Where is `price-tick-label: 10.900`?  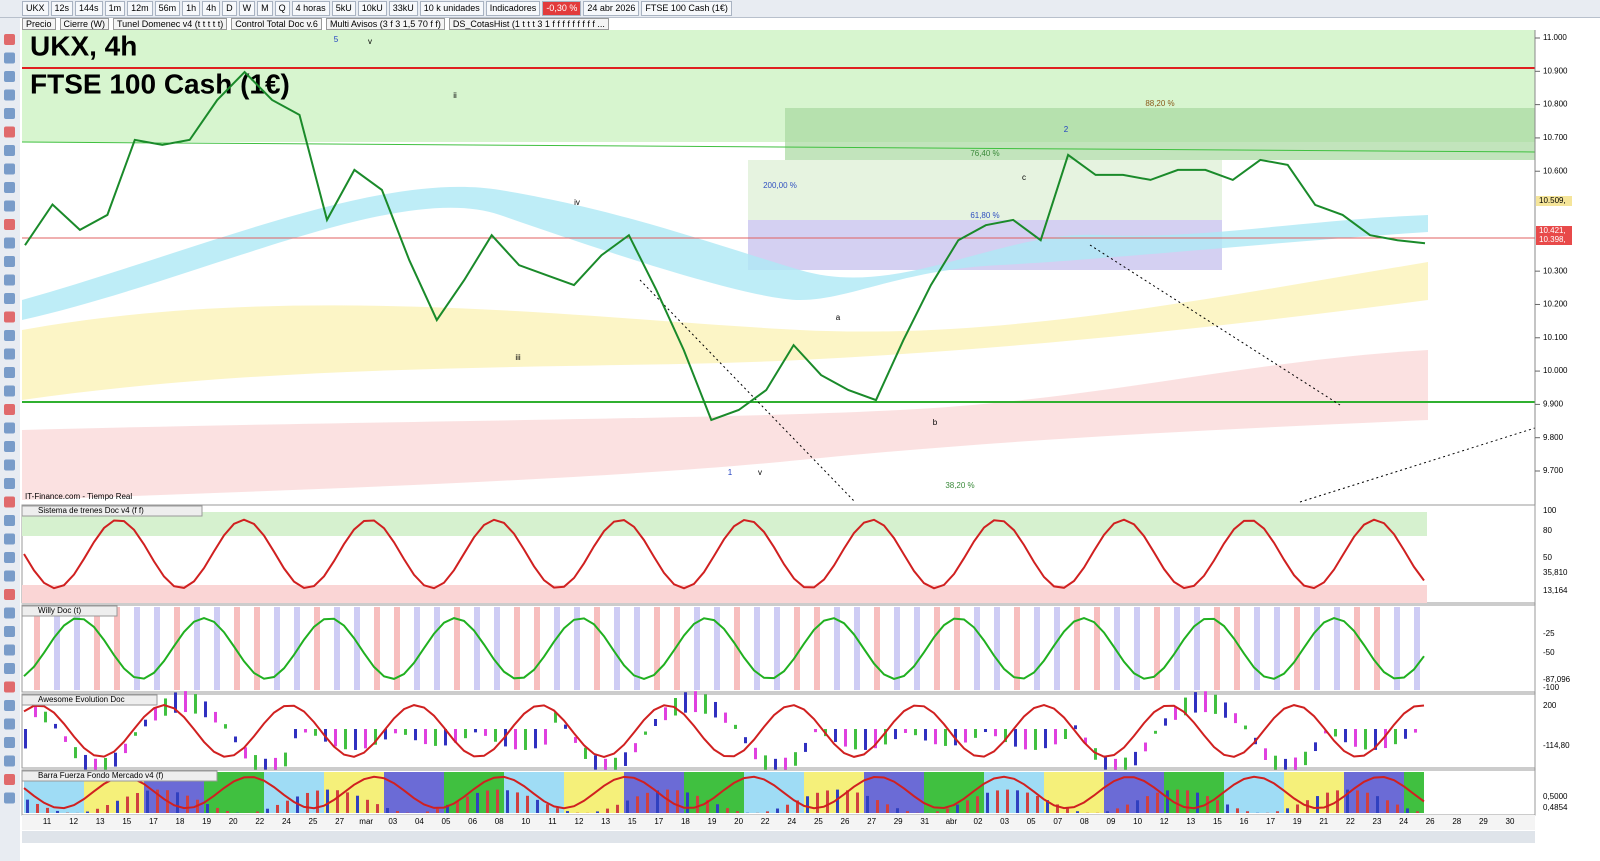
price-tick-label: 10.900 is located at coordinates (1555, 70).